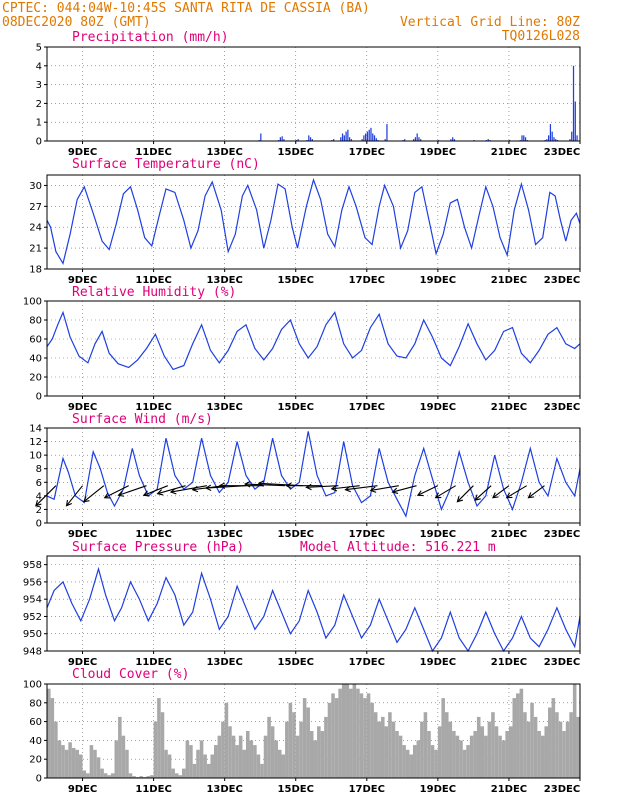 The height and width of the screenshot is (800, 618). Describe the element at coordinates (35, 429) in the screenshot. I see `y-tick-label: 14` at that location.